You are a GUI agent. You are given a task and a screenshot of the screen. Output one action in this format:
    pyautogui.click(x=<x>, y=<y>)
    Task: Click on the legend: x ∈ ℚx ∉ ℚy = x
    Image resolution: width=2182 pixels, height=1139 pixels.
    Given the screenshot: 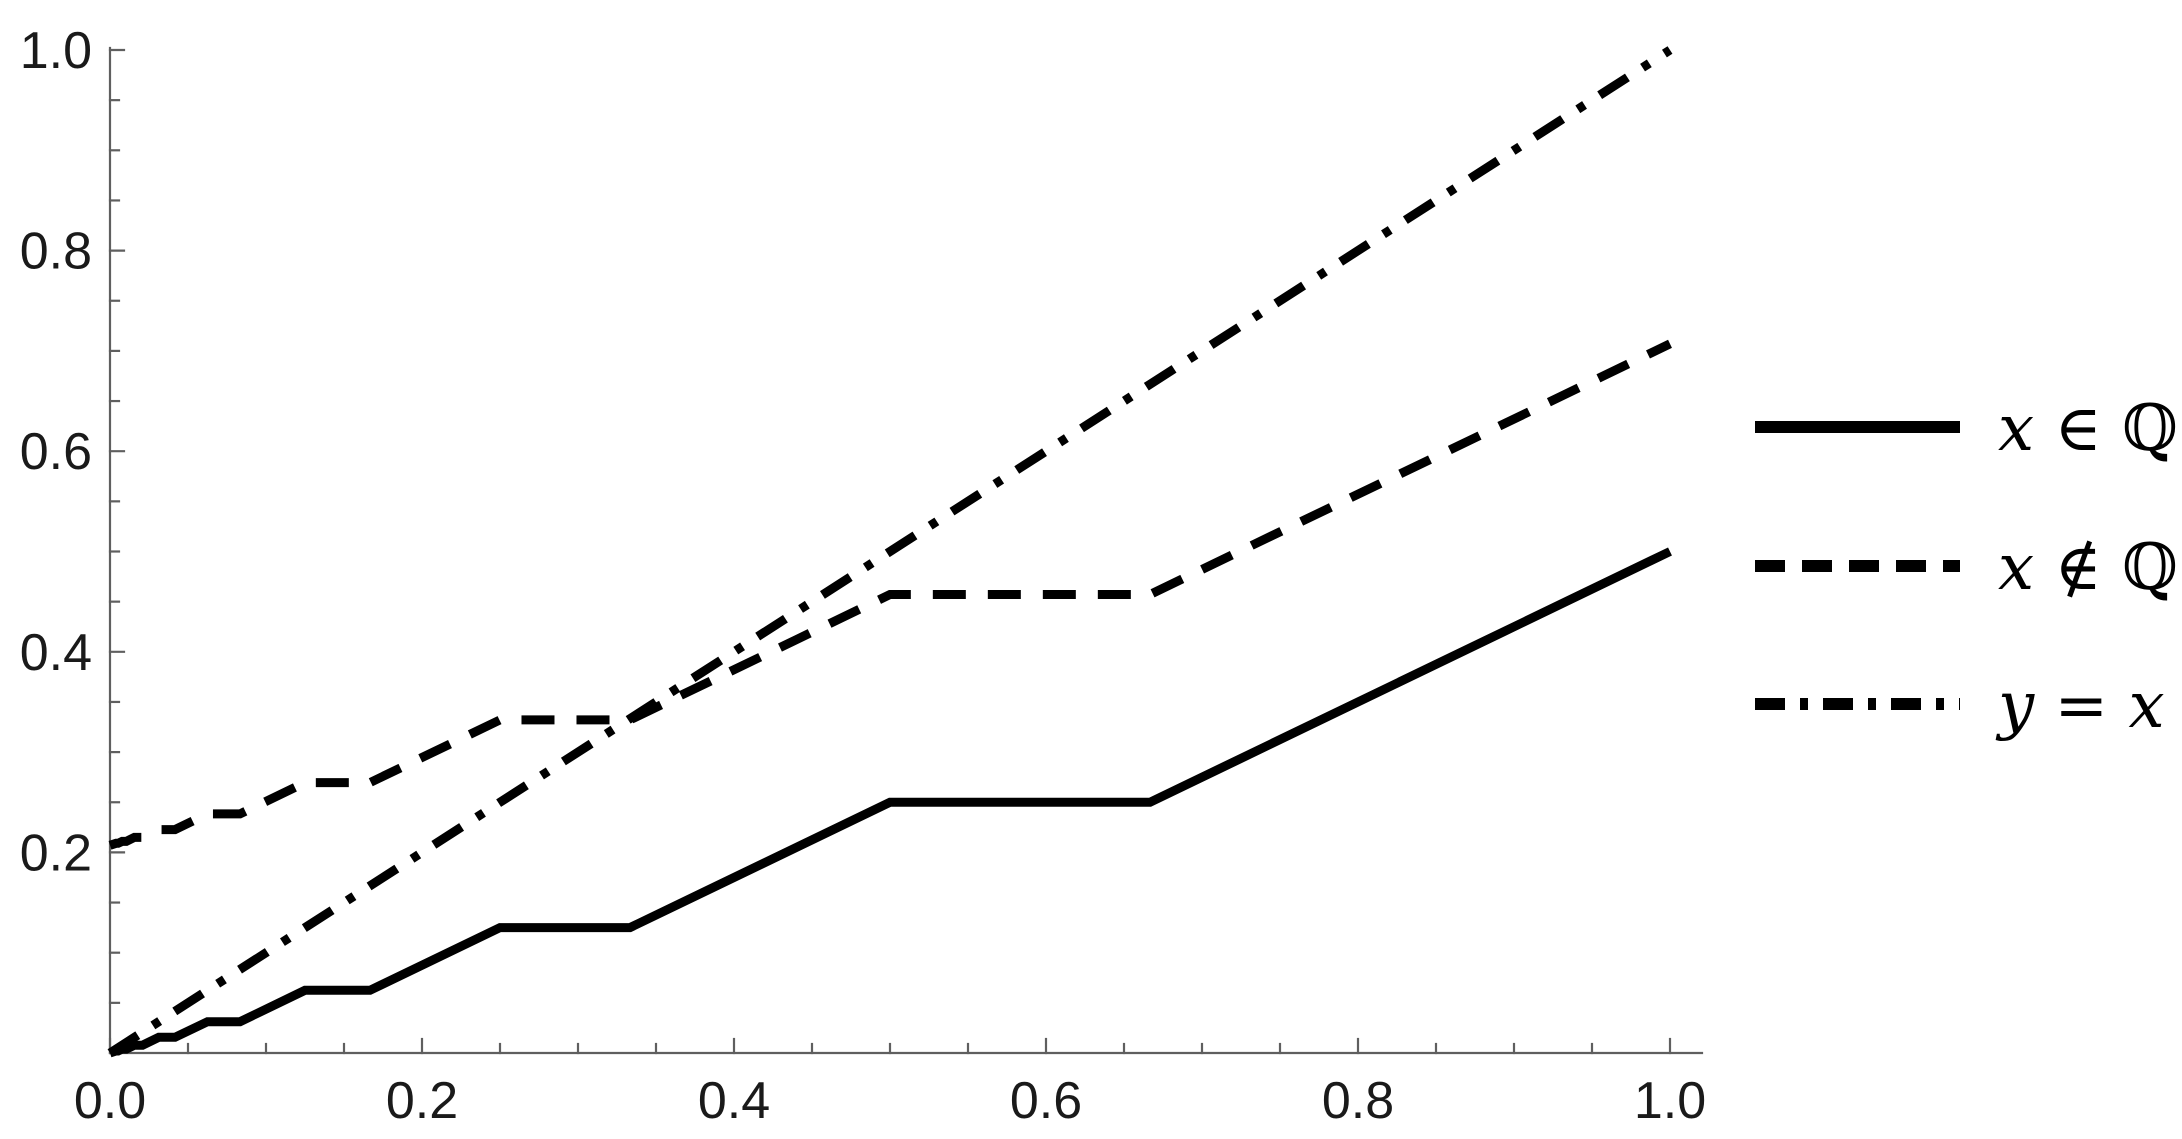 What is the action you would take?
    pyautogui.click(x=1966, y=567)
    